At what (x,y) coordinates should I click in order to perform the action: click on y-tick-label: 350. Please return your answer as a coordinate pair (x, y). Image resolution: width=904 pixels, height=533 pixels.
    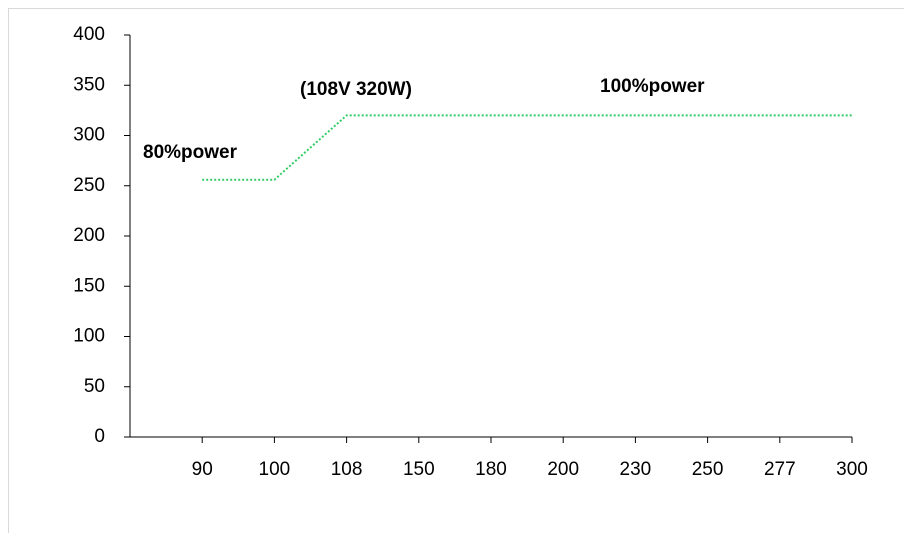
    Looking at the image, I should click on (89, 84).